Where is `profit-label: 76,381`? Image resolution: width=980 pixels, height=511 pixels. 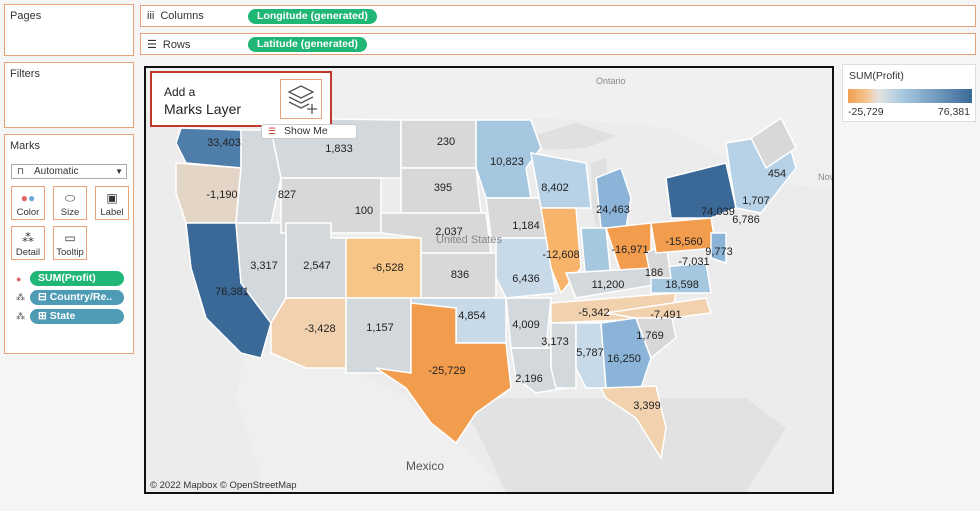 profit-label: 76,381 is located at coordinates (232, 292).